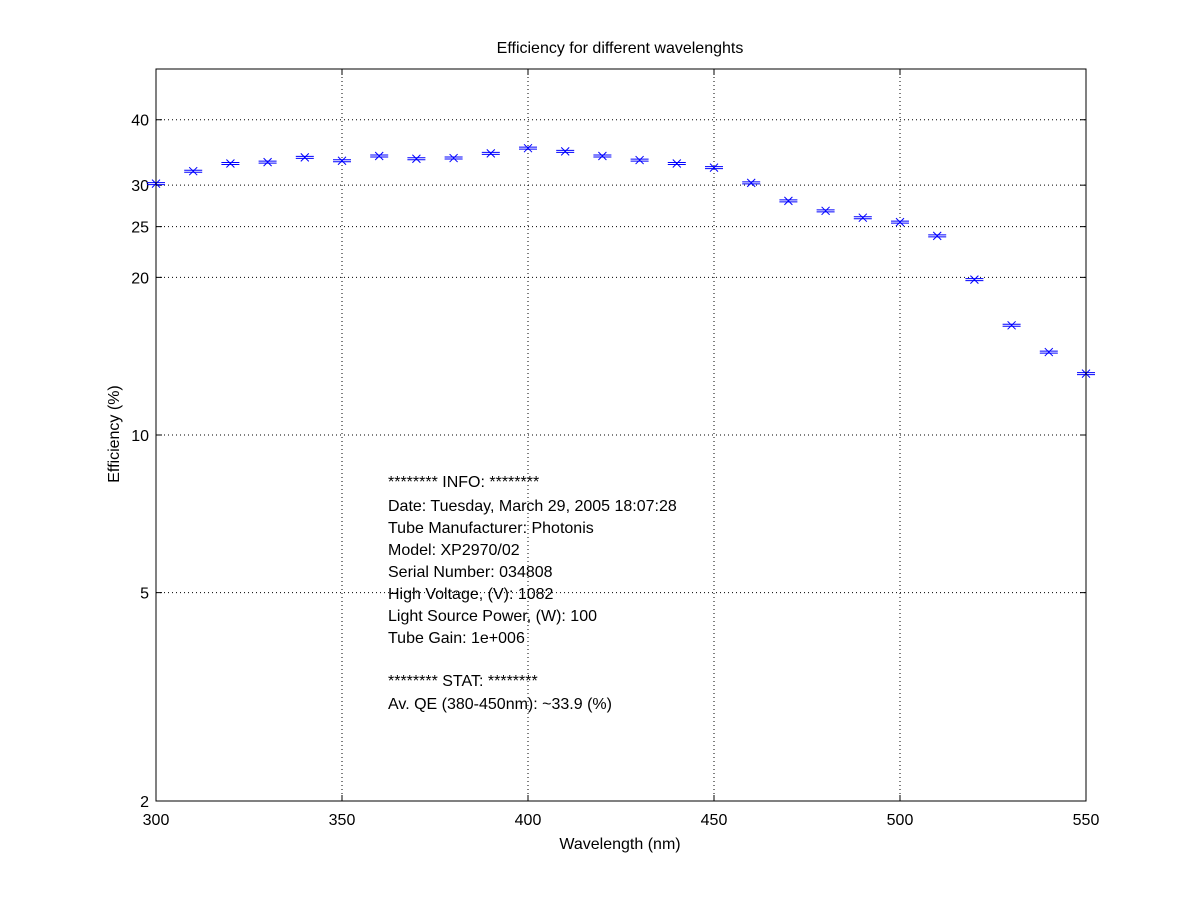 This screenshot has width=1200, height=900. I want to click on x-tick-label: 350, so click(342, 820).